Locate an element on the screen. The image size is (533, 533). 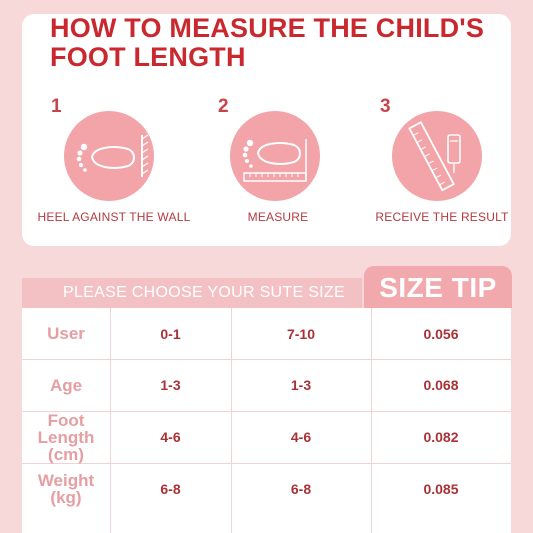
row-header-age: Age is located at coordinates (66, 385).